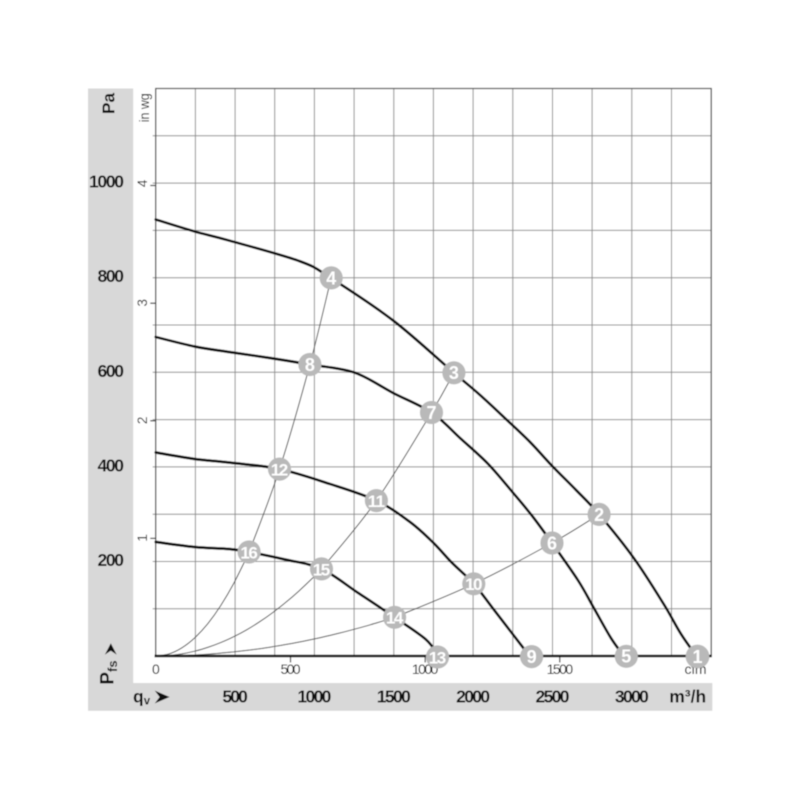 The width and height of the screenshot is (800, 800). Describe the element at coordinates (144, 107) in the screenshot. I see `svg-text: in wg` at that location.